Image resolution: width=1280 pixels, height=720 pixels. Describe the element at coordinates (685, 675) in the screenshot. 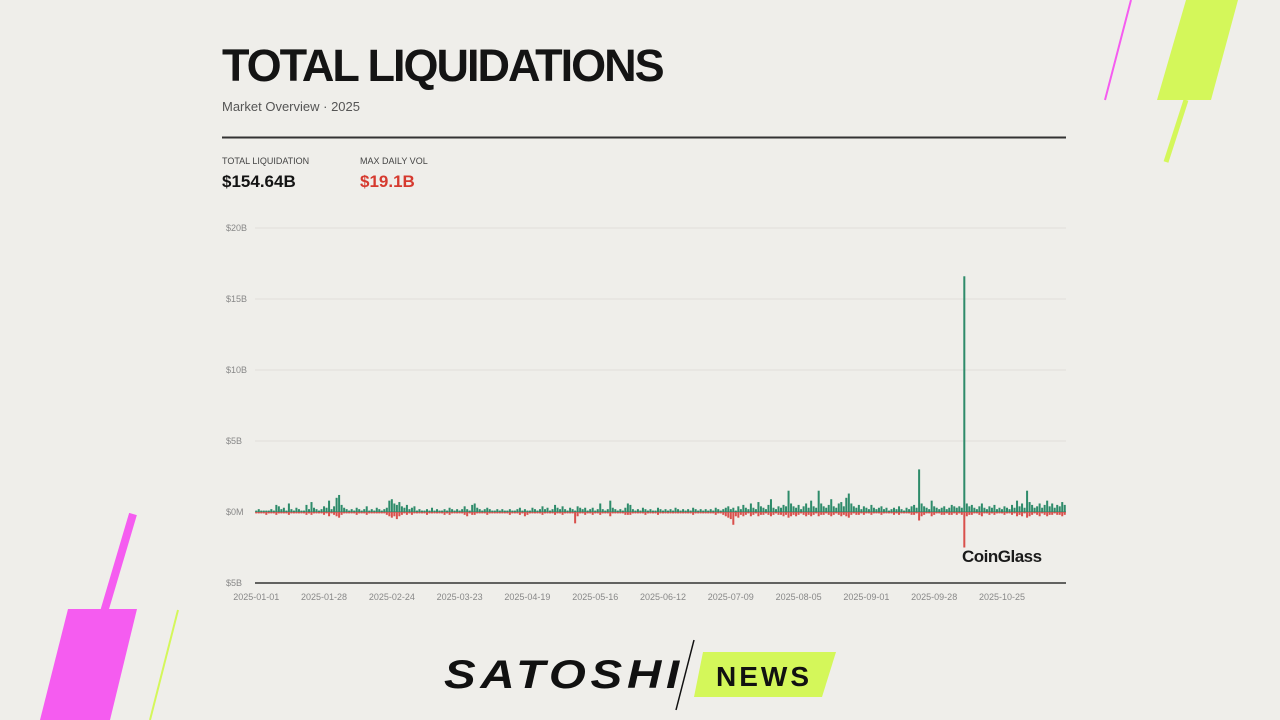

I see `brand-slash` at that location.